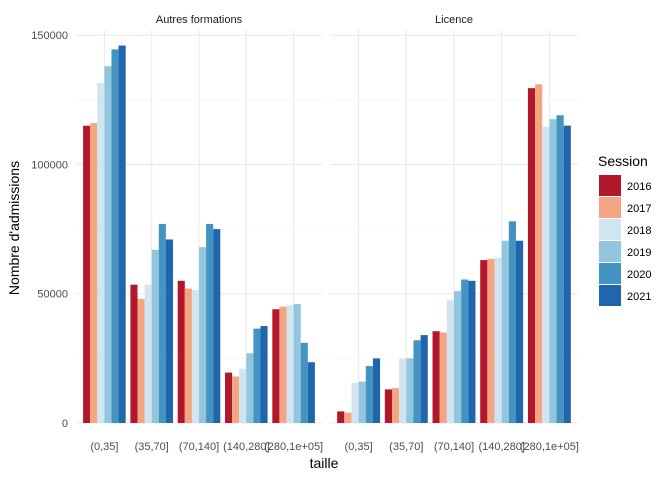 This screenshot has height=480, width=672. What do you see at coordinates (65, 424) in the screenshot?
I see `y-tick-label: 0` at bounding box center [65, 424].